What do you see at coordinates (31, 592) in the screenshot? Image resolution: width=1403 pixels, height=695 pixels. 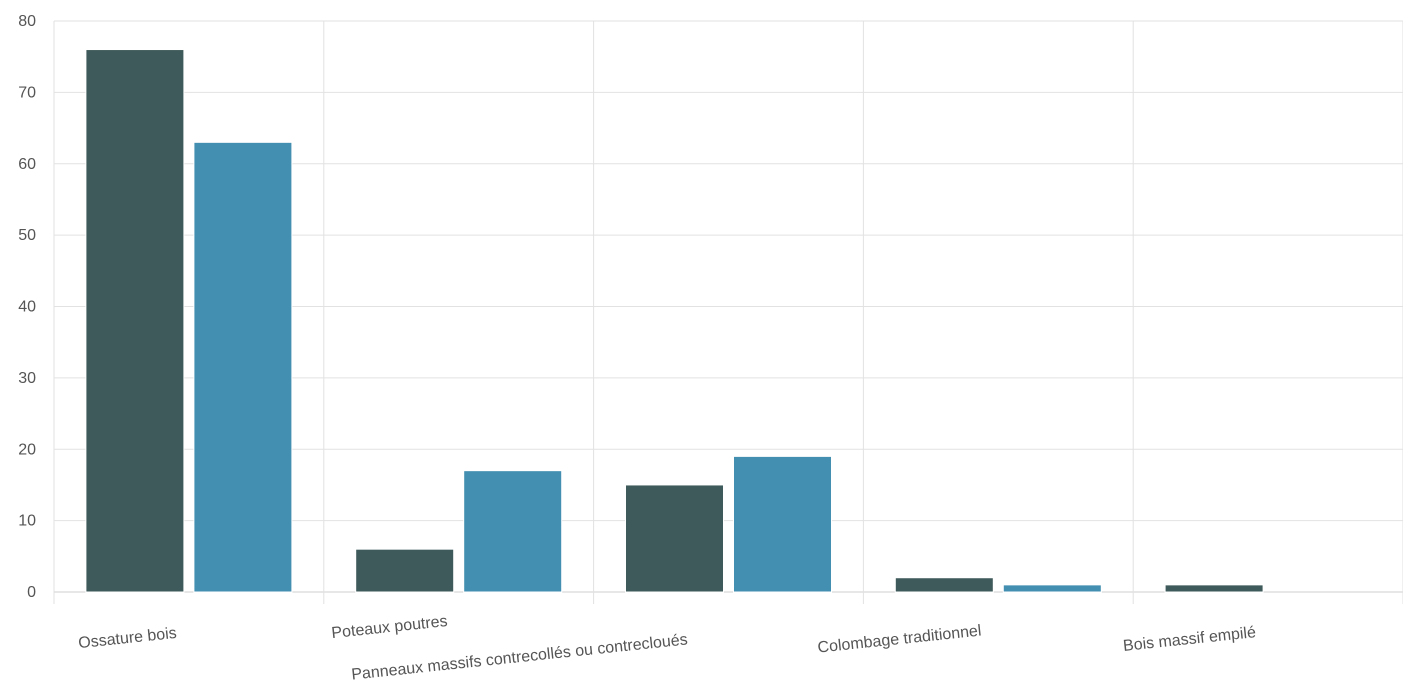 I see `y-tick-label: 0` at bounding box center [31, 592].